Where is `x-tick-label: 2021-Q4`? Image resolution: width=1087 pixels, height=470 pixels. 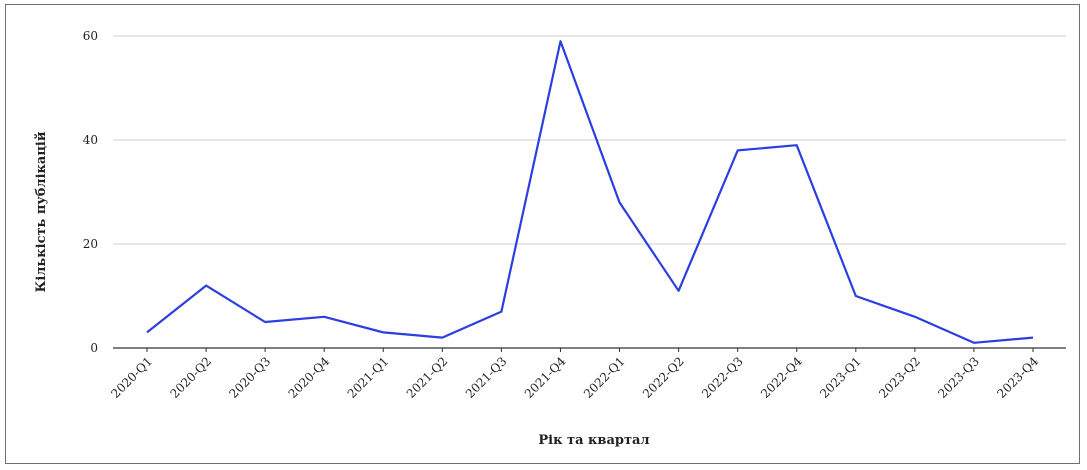
x-tick-label: 2021-Q4 is located at coordinates (545, 377).